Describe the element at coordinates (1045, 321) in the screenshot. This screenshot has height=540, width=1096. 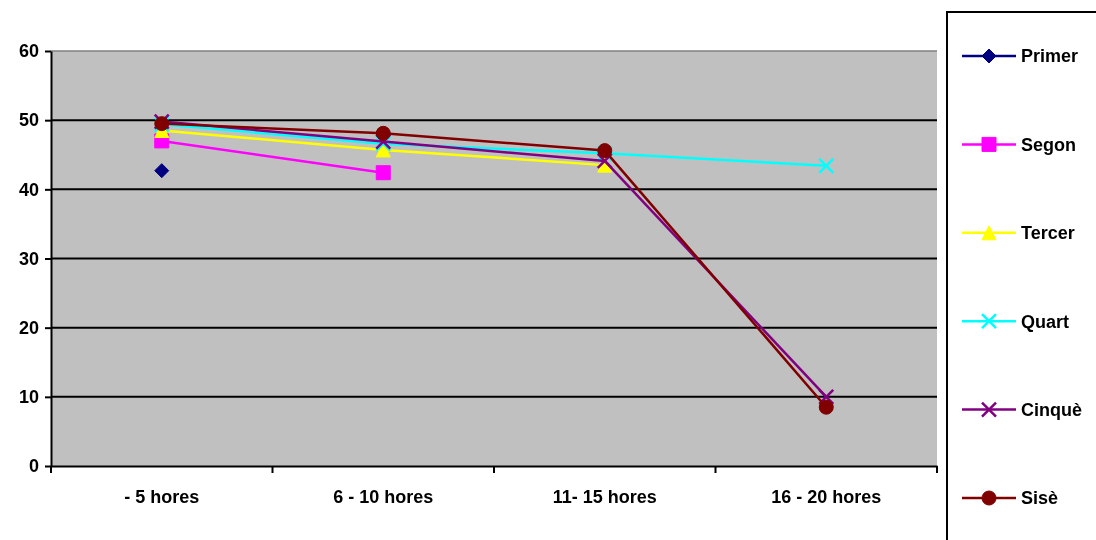
I see `legend-label: Quart` at that location.